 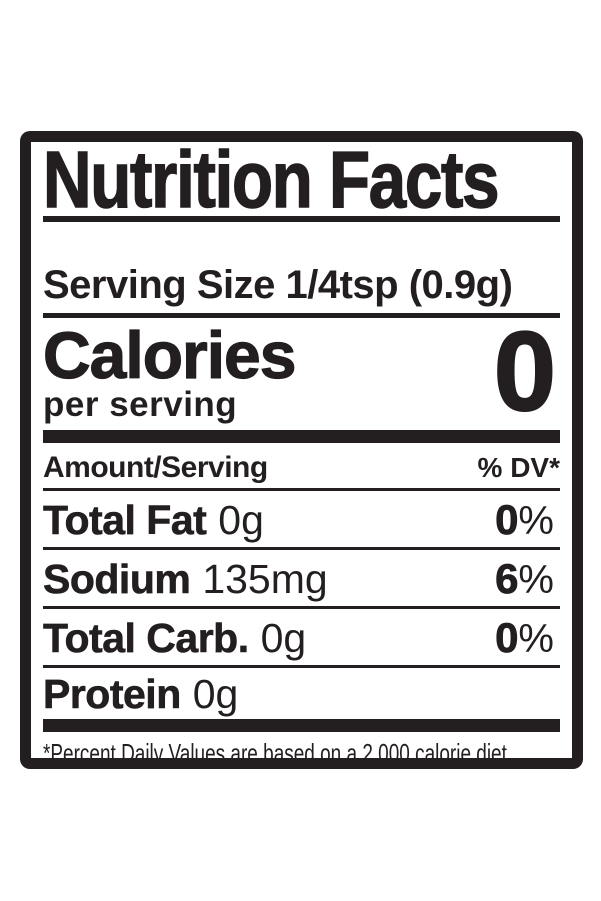 I want to click on calories-section: Calories per serving 0, so click(x=301, y=371).